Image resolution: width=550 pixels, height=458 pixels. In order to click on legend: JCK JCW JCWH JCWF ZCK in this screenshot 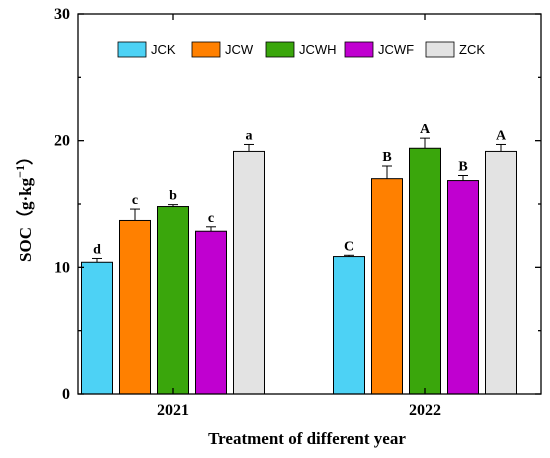, I will do `click(301, 49)`.